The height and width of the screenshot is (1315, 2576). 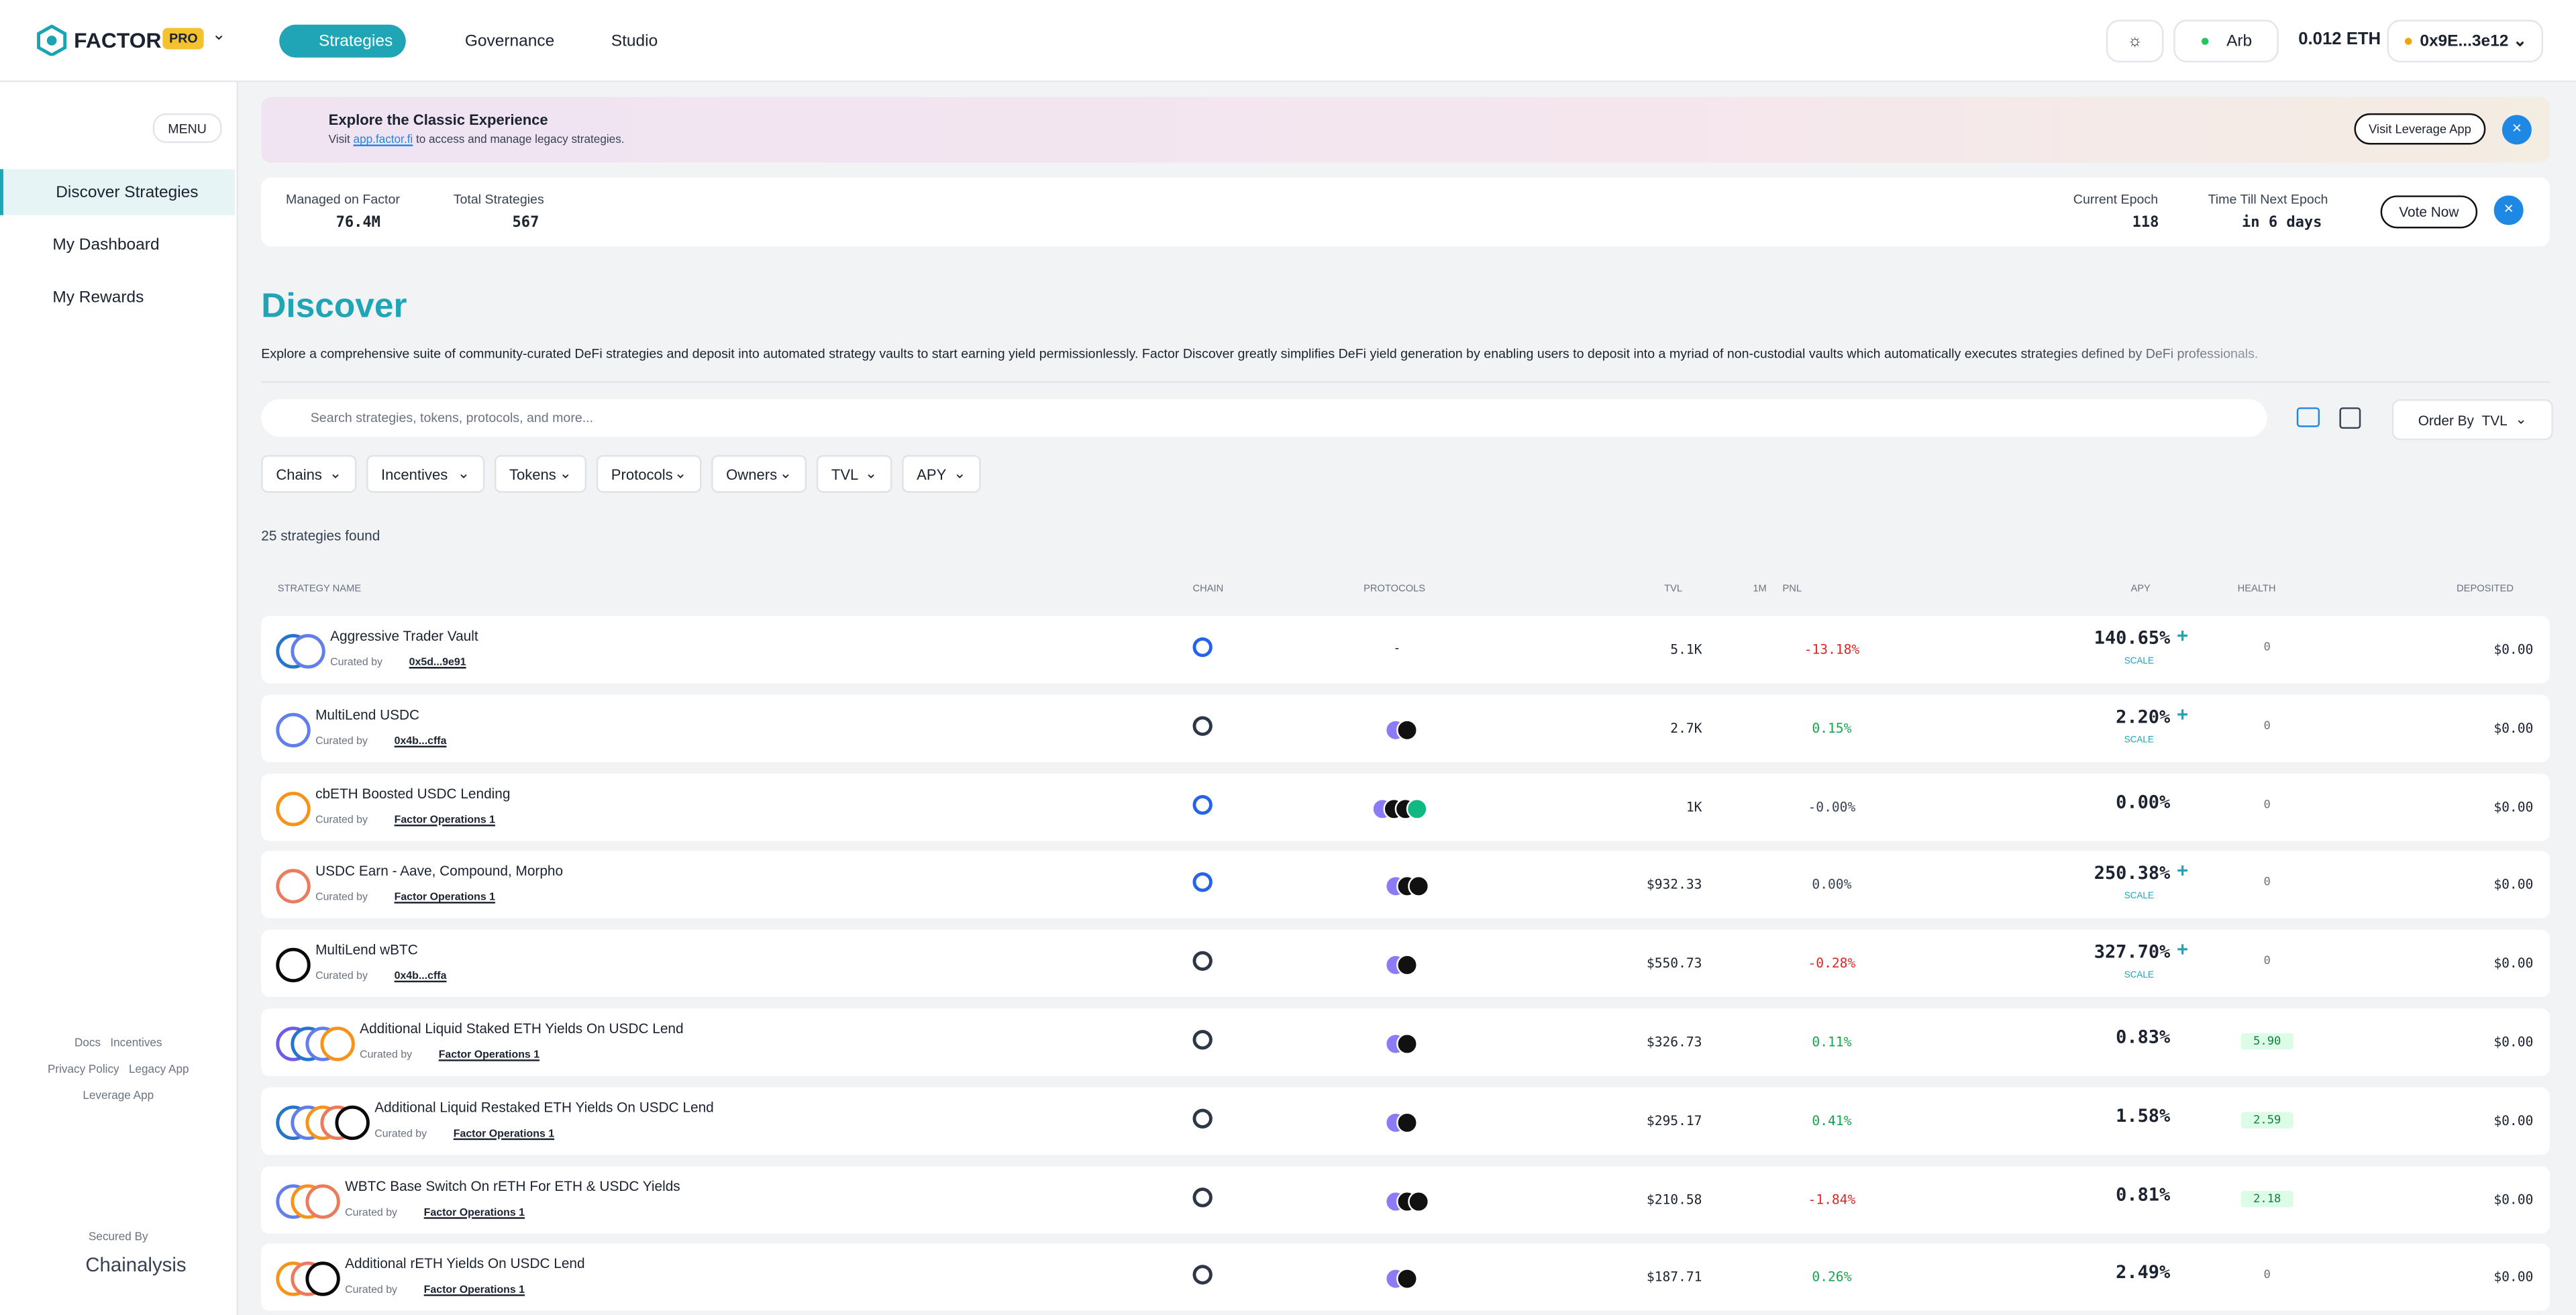 What do you see at coordinates (383, 140) in the screenshot?
I see `banner-link: app.factor.fi` at bounding box center [383, 140].